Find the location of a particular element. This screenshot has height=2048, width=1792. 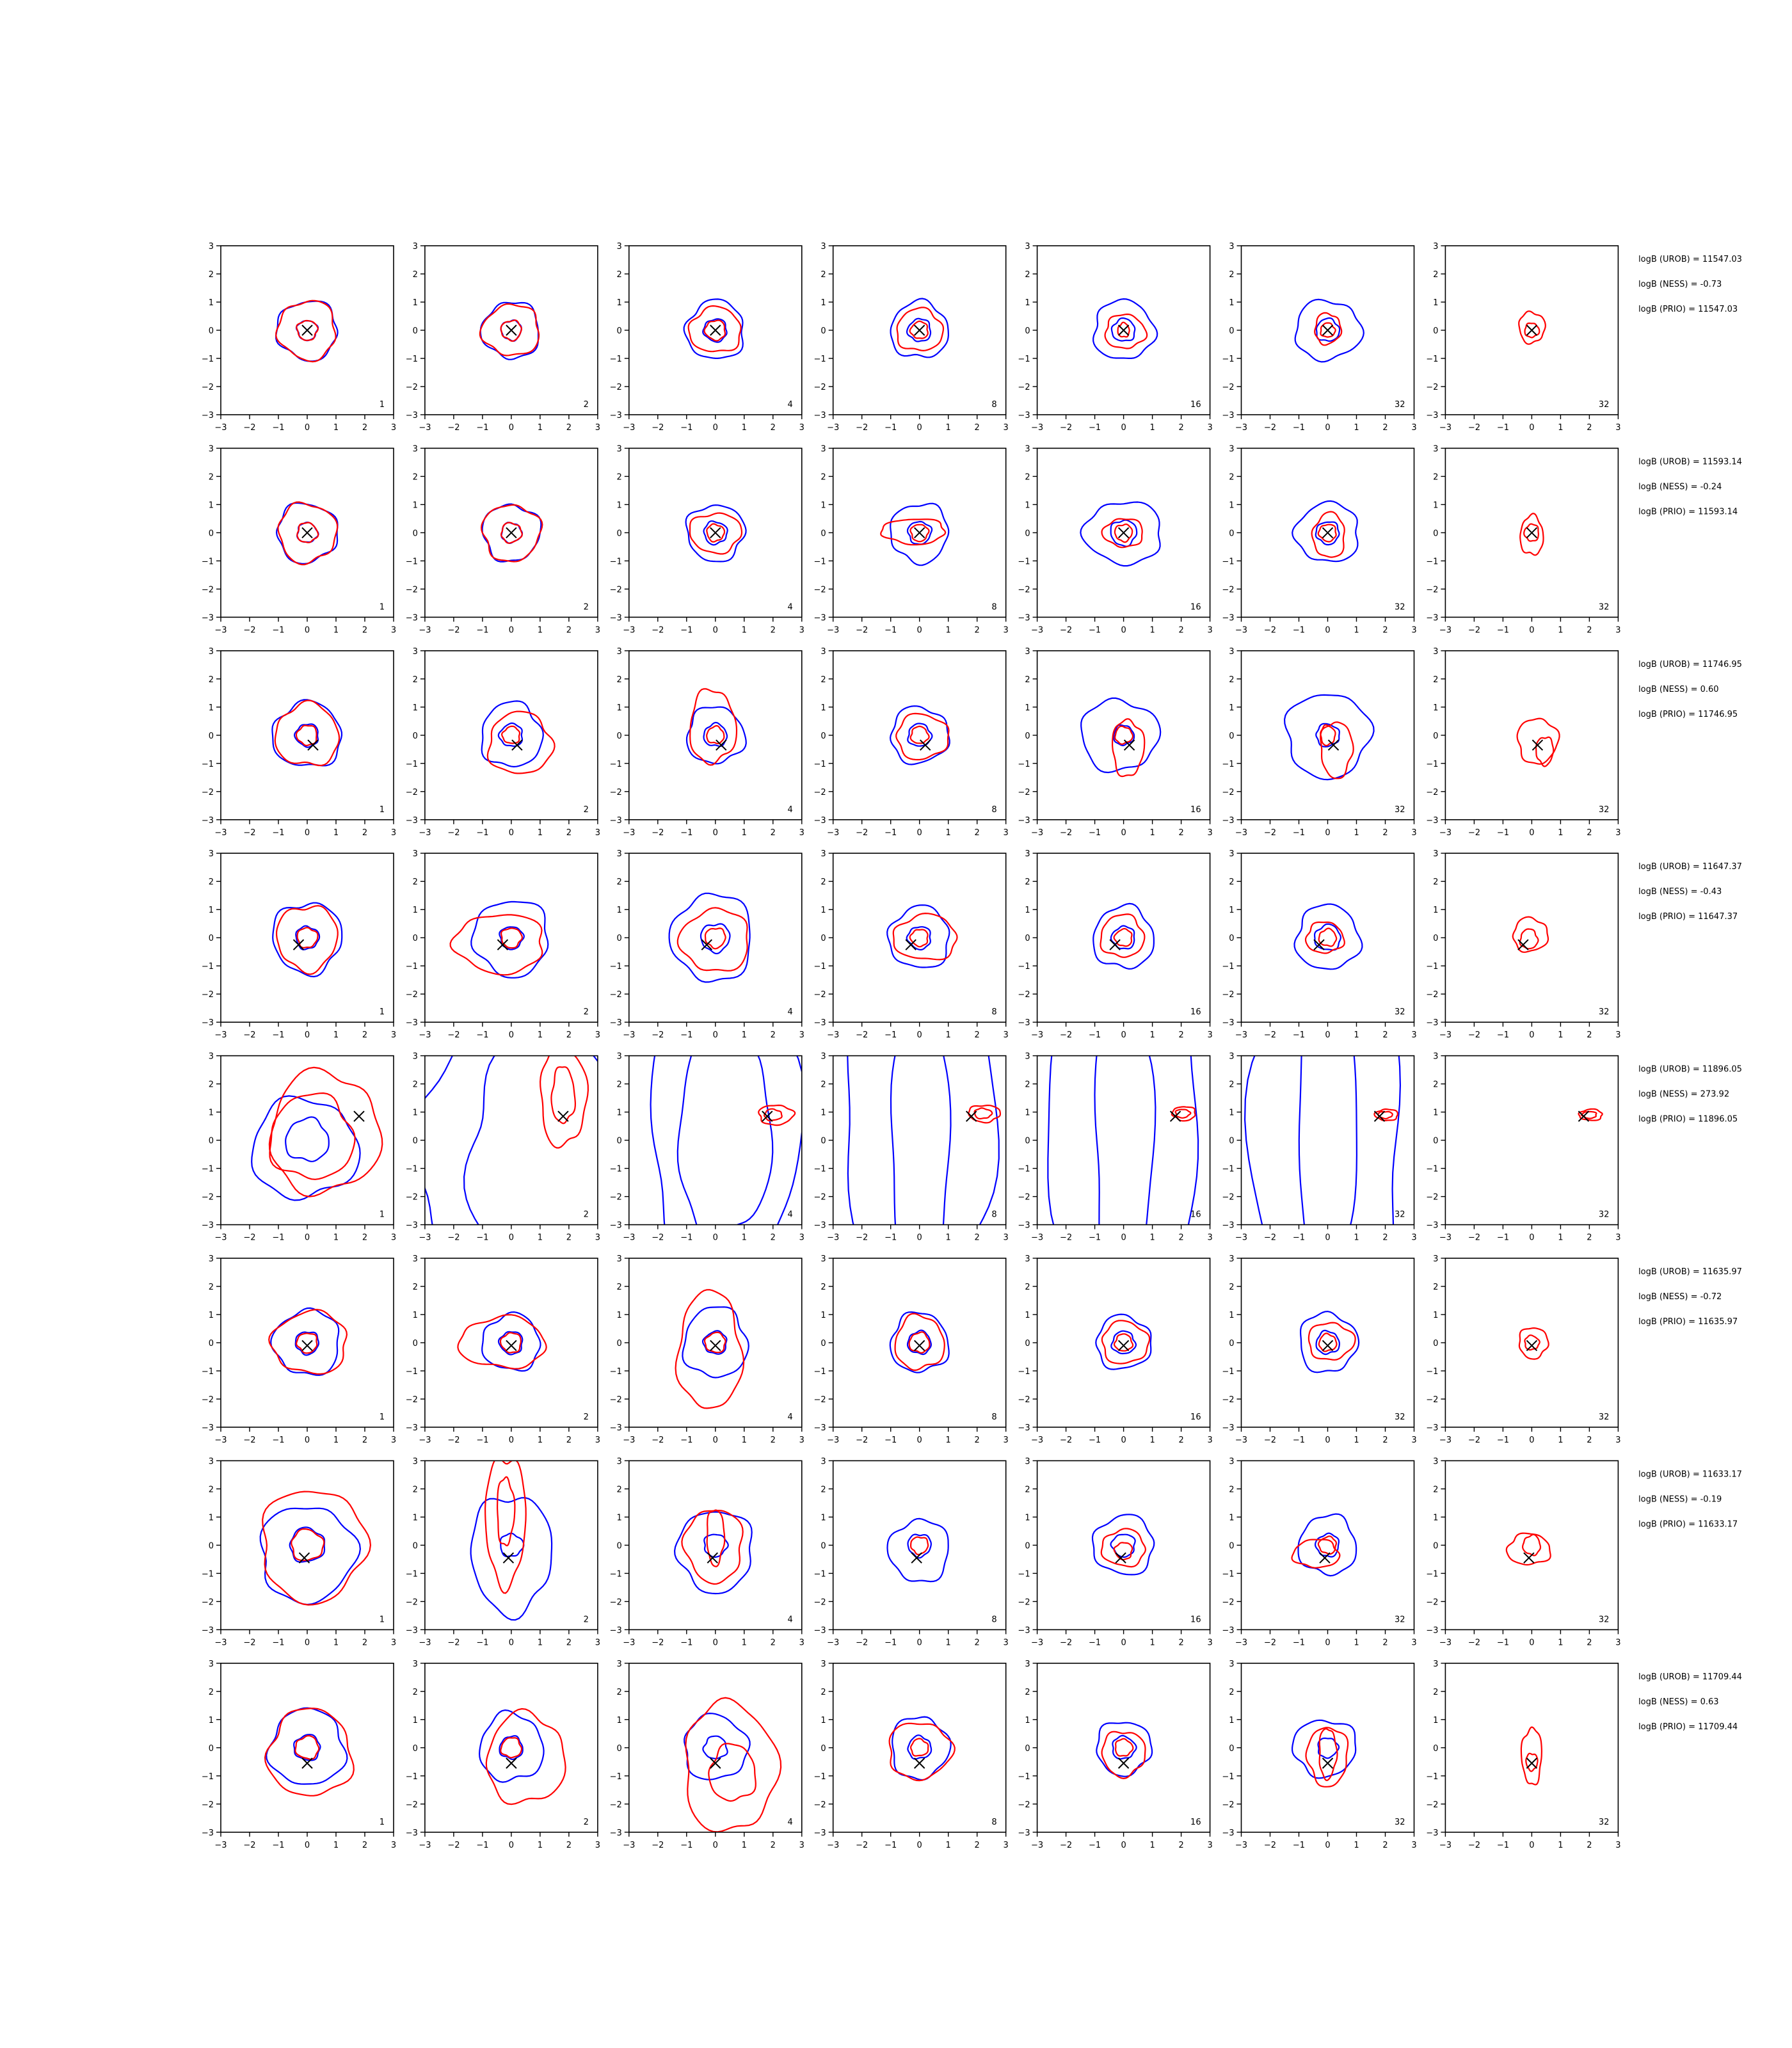

panel-count-label: 8 is located at coordinates (993, 1822).